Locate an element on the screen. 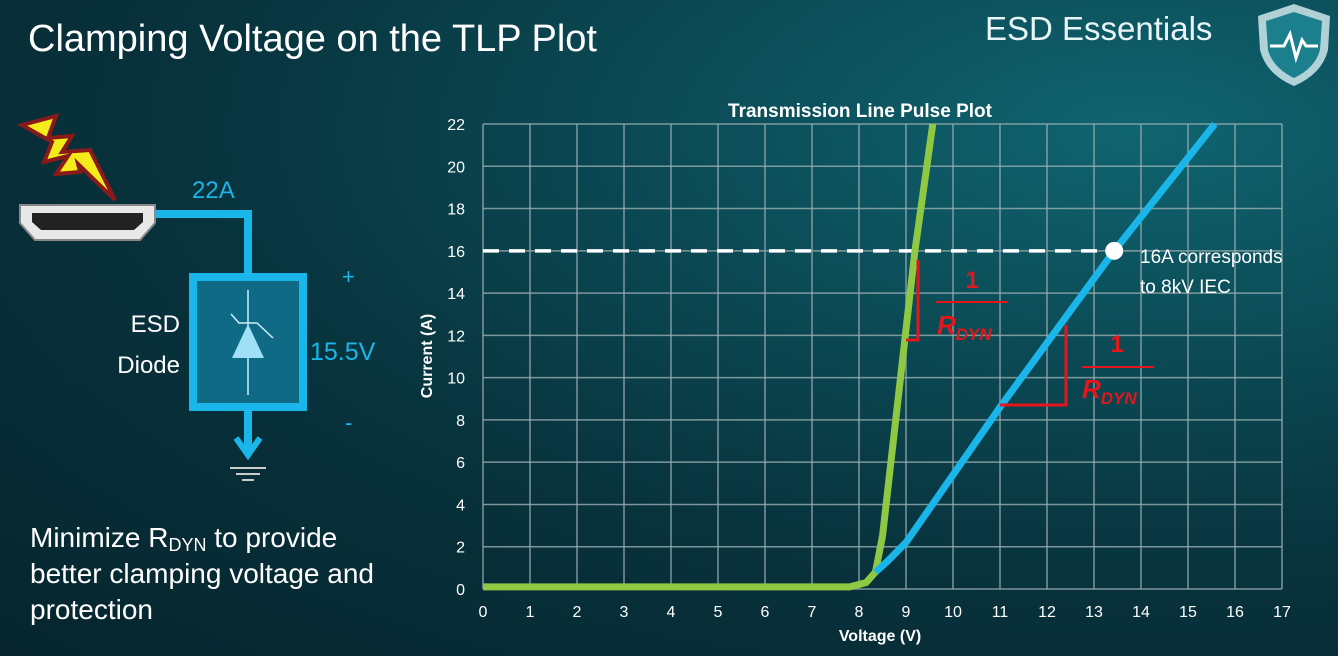  x-tick-label: 17 is located at coordinates (1282, 612).